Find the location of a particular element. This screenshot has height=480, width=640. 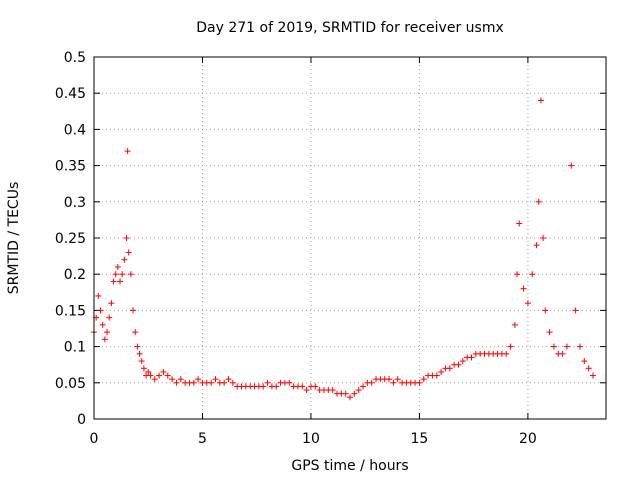

y-tick-label: 0.5 is located at coordinates (75, 58).